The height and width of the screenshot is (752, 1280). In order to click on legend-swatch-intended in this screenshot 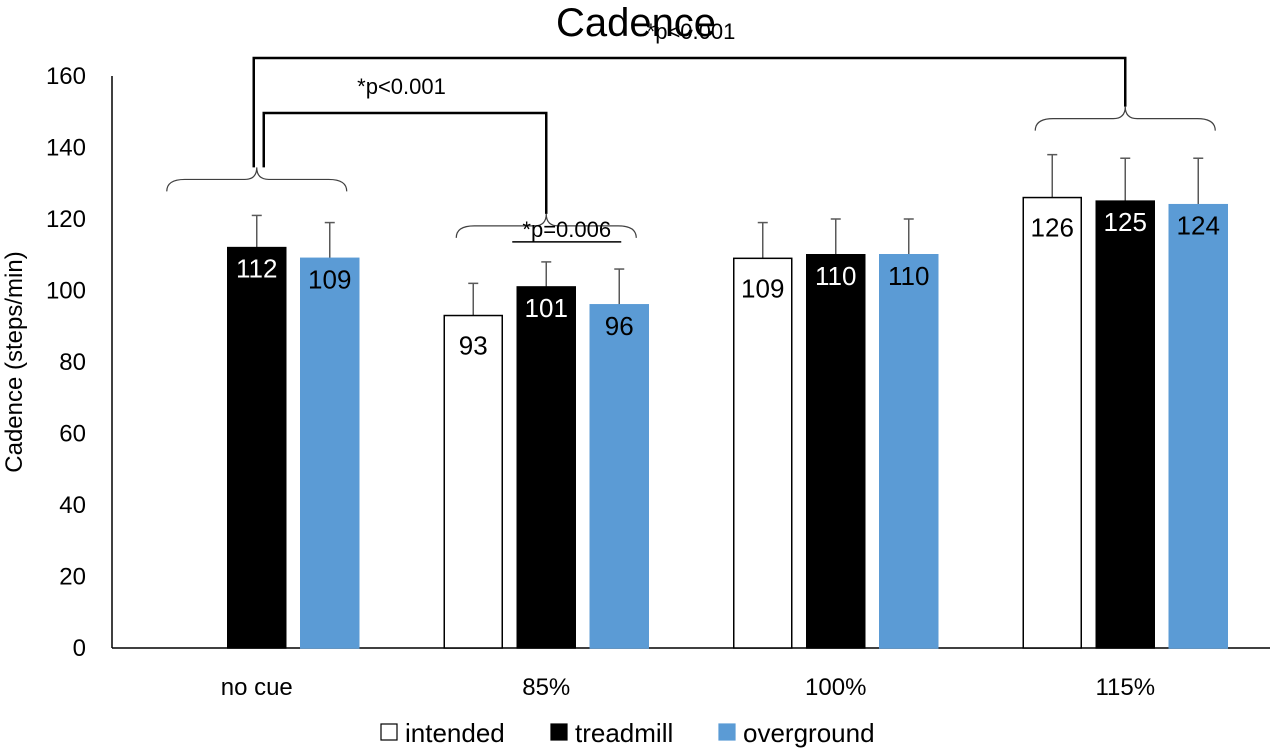, I will do `click(389, 732)`.